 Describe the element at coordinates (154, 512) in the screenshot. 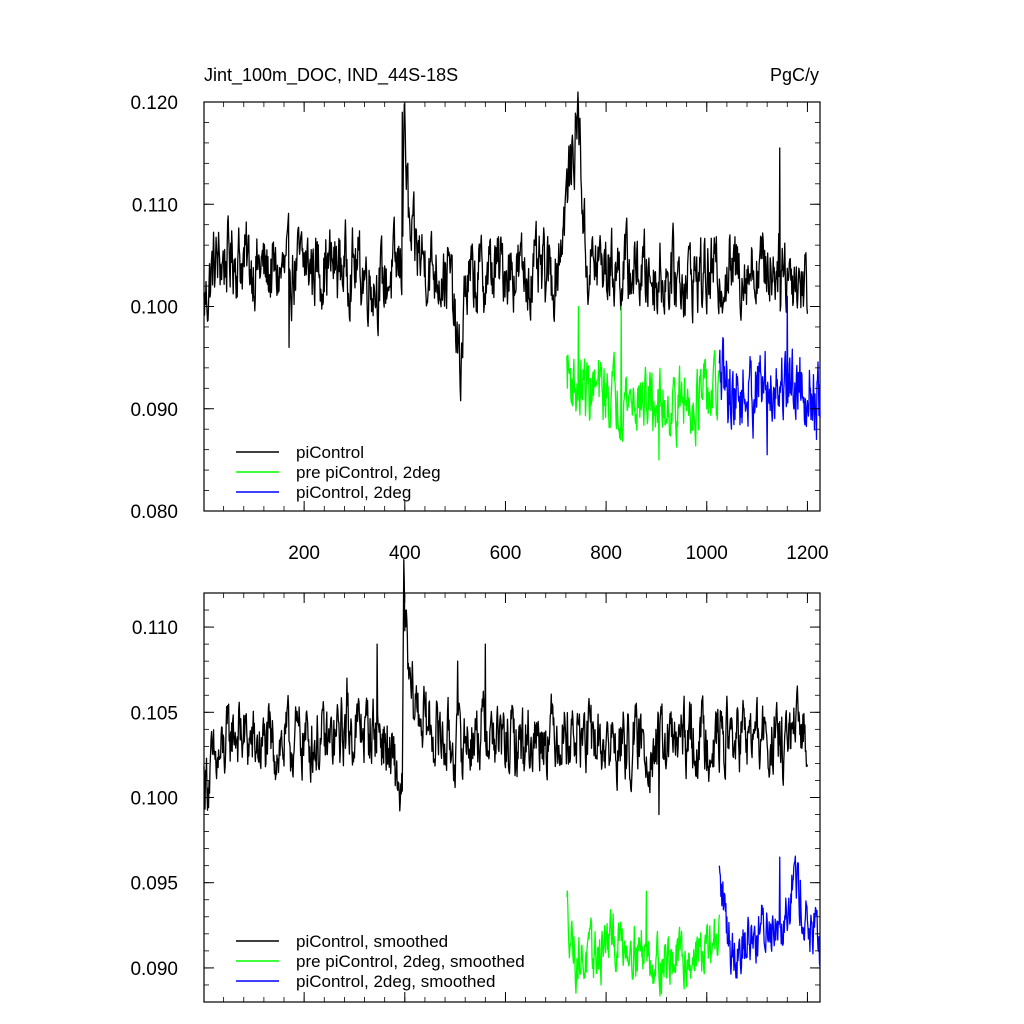

I see `y-tick-label: 0.080` at that location.